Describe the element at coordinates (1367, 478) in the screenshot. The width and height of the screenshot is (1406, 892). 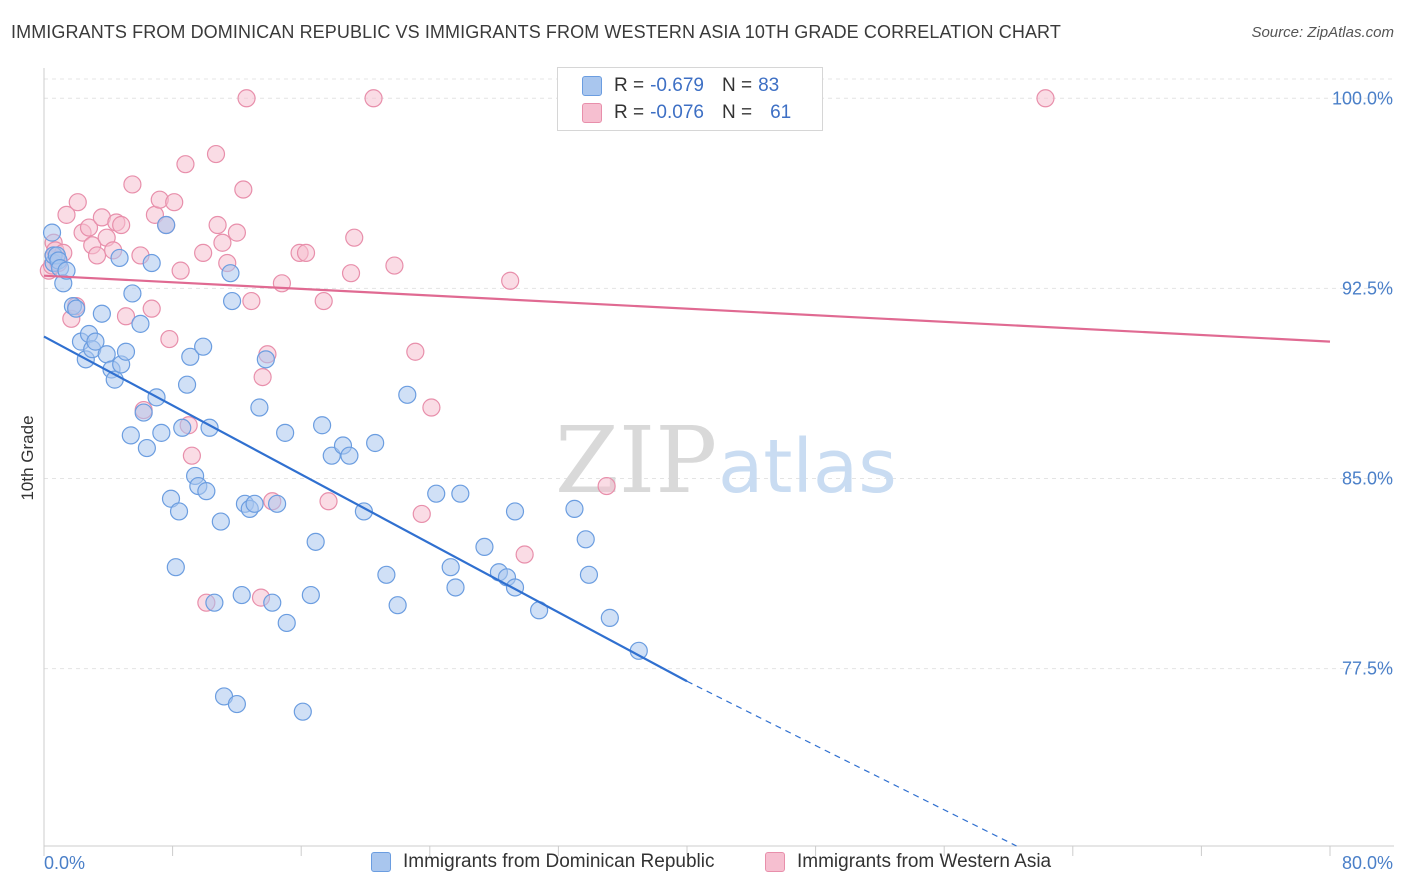
I see `y-tick-label: 85.0%` at that location.